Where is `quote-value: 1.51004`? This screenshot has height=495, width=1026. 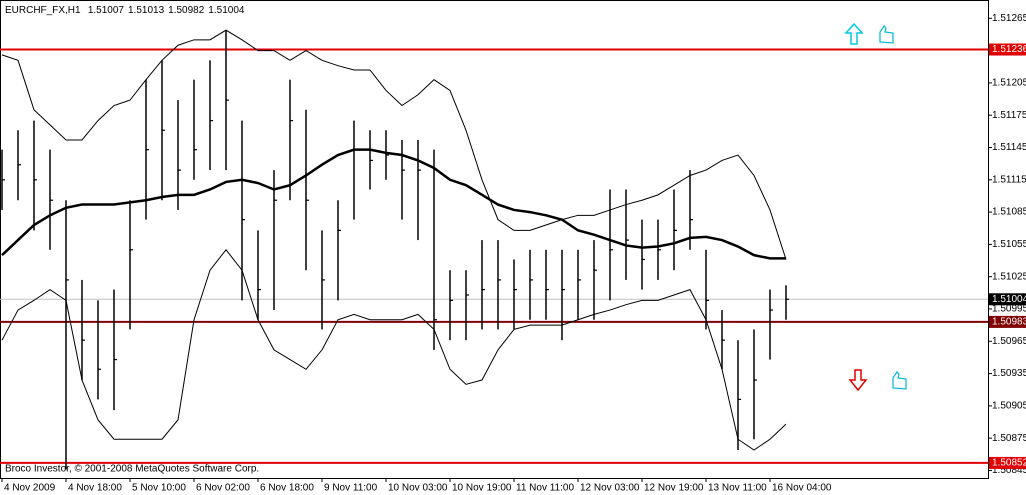
quote-value: 1.51004 is located at coordinates (226, 10).